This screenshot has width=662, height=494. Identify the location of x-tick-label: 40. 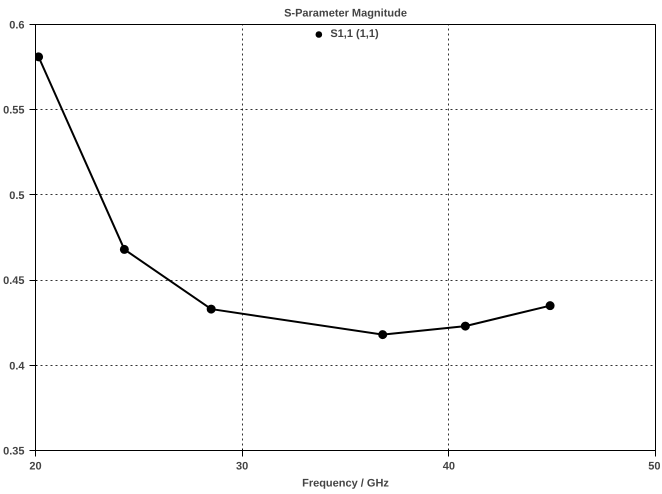
(448, 466).